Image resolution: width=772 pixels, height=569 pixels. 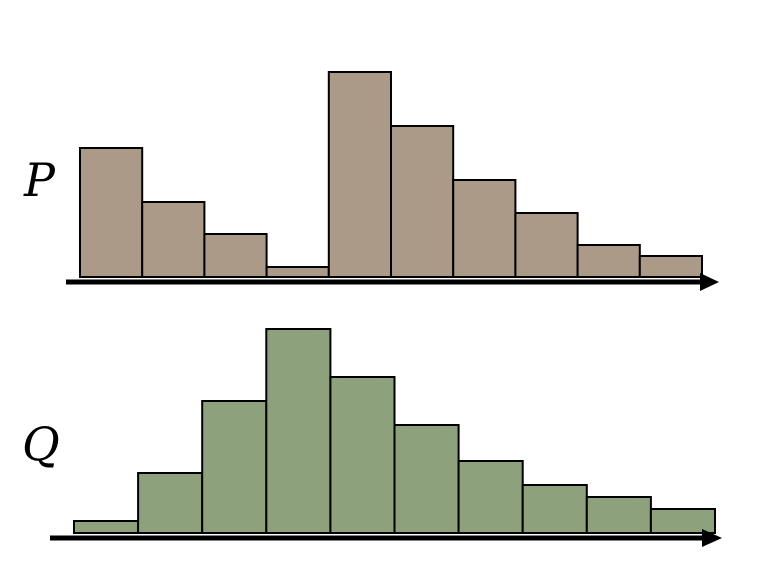 I want to click on series-label-q: Q, so click(x=41, y=444).